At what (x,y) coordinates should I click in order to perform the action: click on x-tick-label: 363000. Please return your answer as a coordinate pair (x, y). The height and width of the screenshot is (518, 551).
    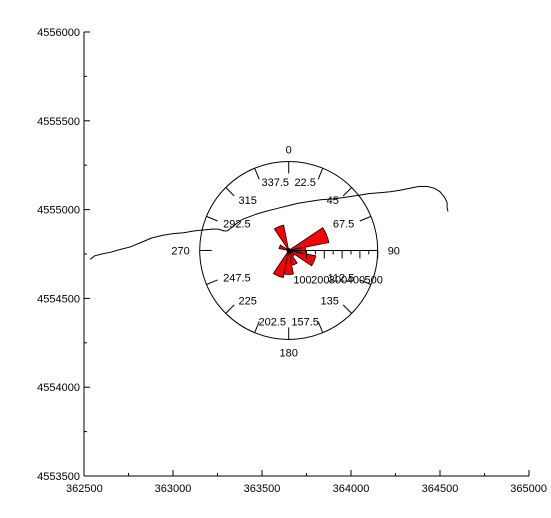
    Looking at the image, I should click on (173, 489).